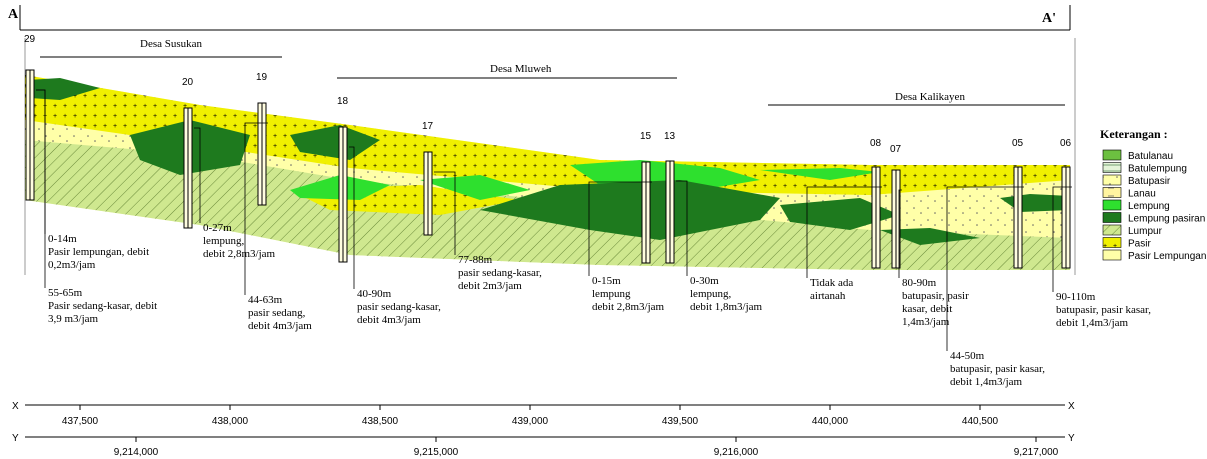 This screenshot has height=459, width=1207. I want to click on annotation: debit 4m3/jam, so click(280, 326).